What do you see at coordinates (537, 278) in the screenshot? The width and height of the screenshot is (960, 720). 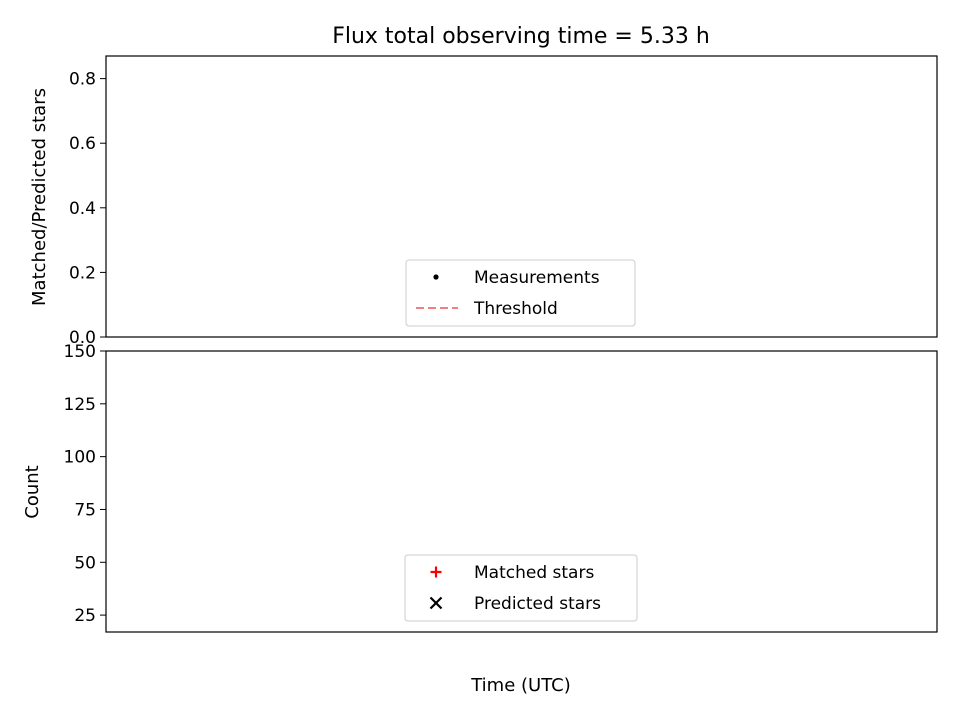 I see `legend-measurements-label: Measurements` at bounding box center [537, 278].